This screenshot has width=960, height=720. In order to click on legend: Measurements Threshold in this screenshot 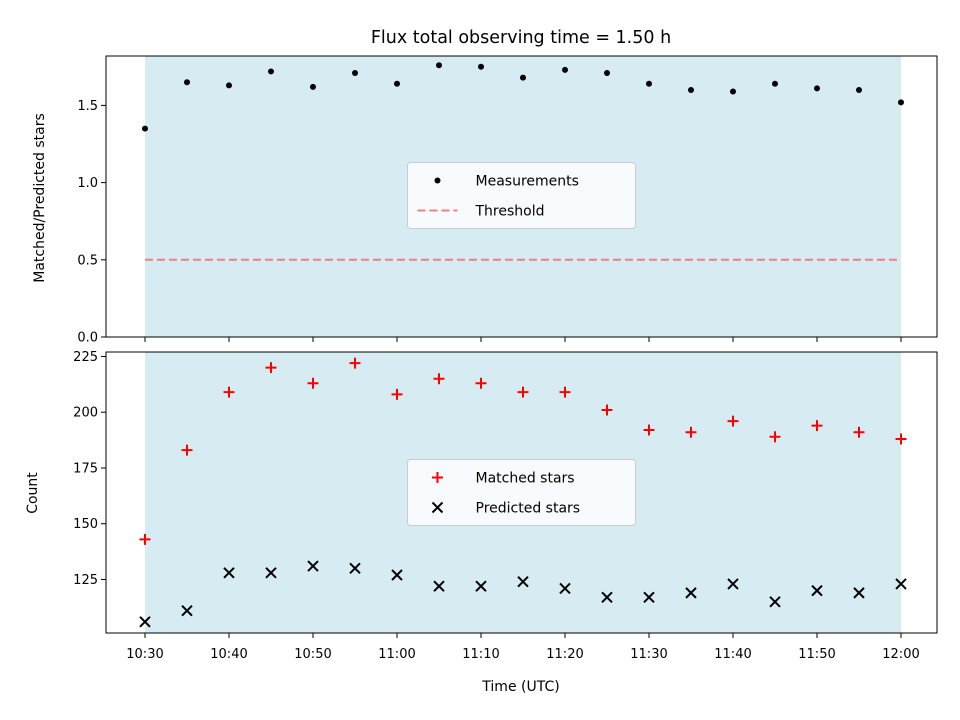, I will do `click(521, 195)`.